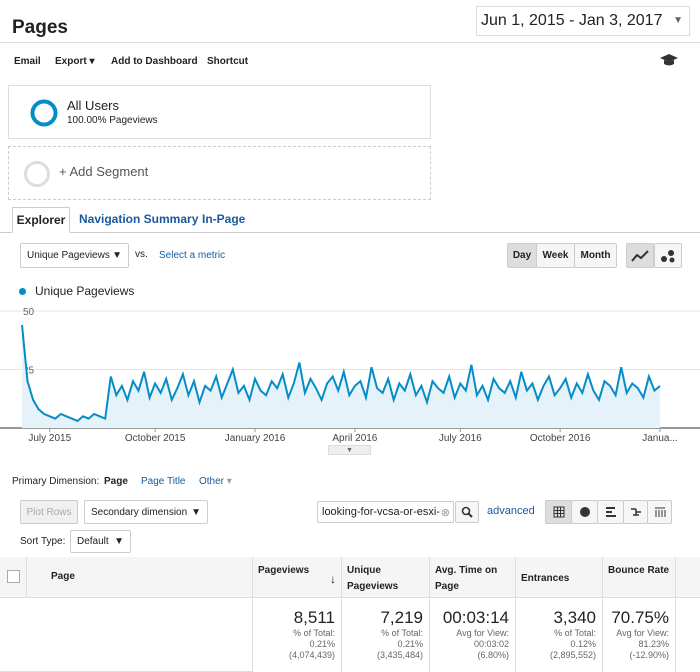  I want to click on period-button: Week, so click(555, 255).